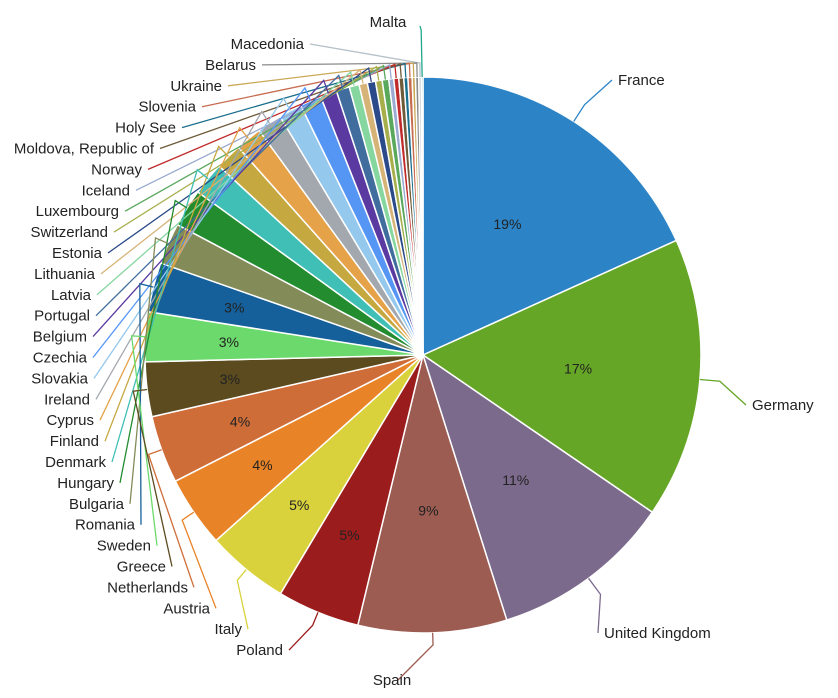 This screenshot has width=838, height=698. I want to click on leader-line-portugal, so click(219, 195).